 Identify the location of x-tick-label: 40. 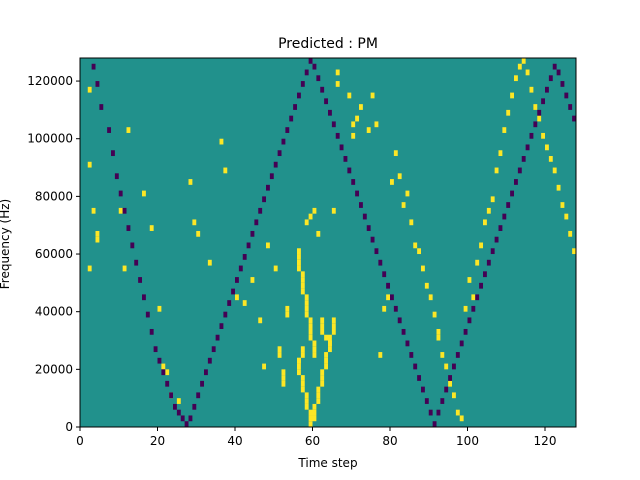
(234, 441).